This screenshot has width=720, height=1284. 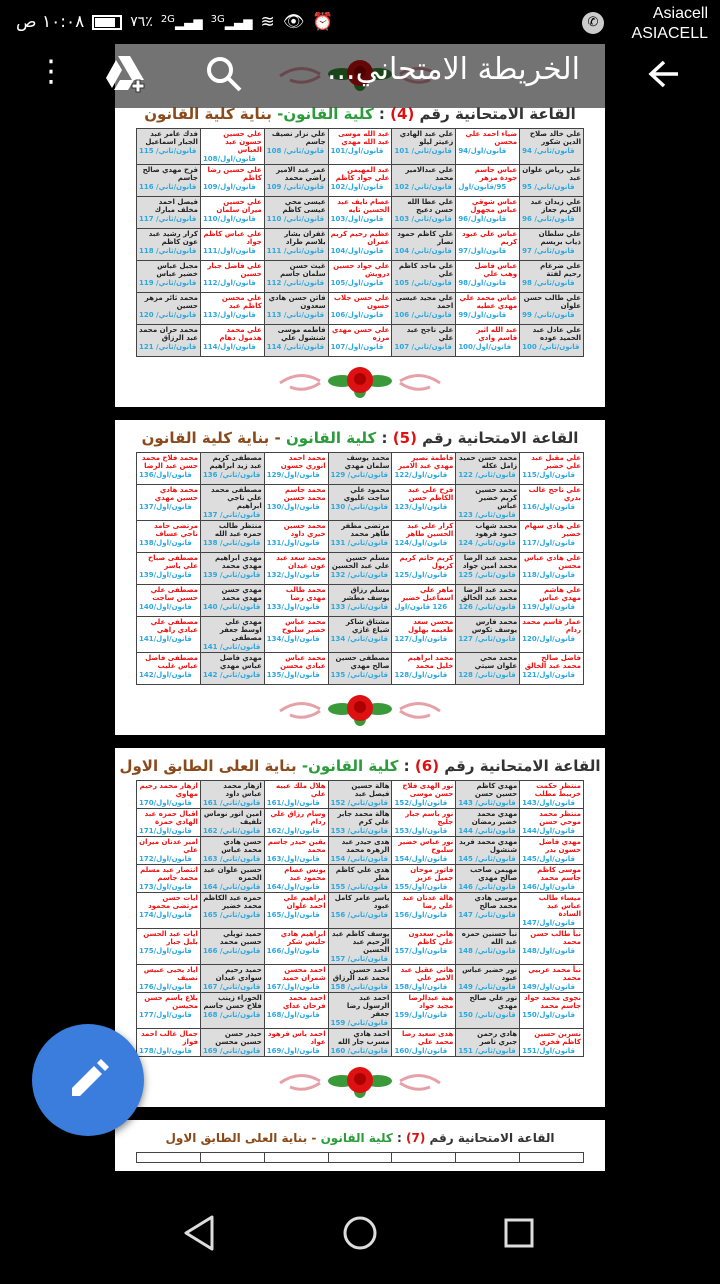 I want to click on seat-code: قانون/ثاني/ 99, so click(x=548, y=315).